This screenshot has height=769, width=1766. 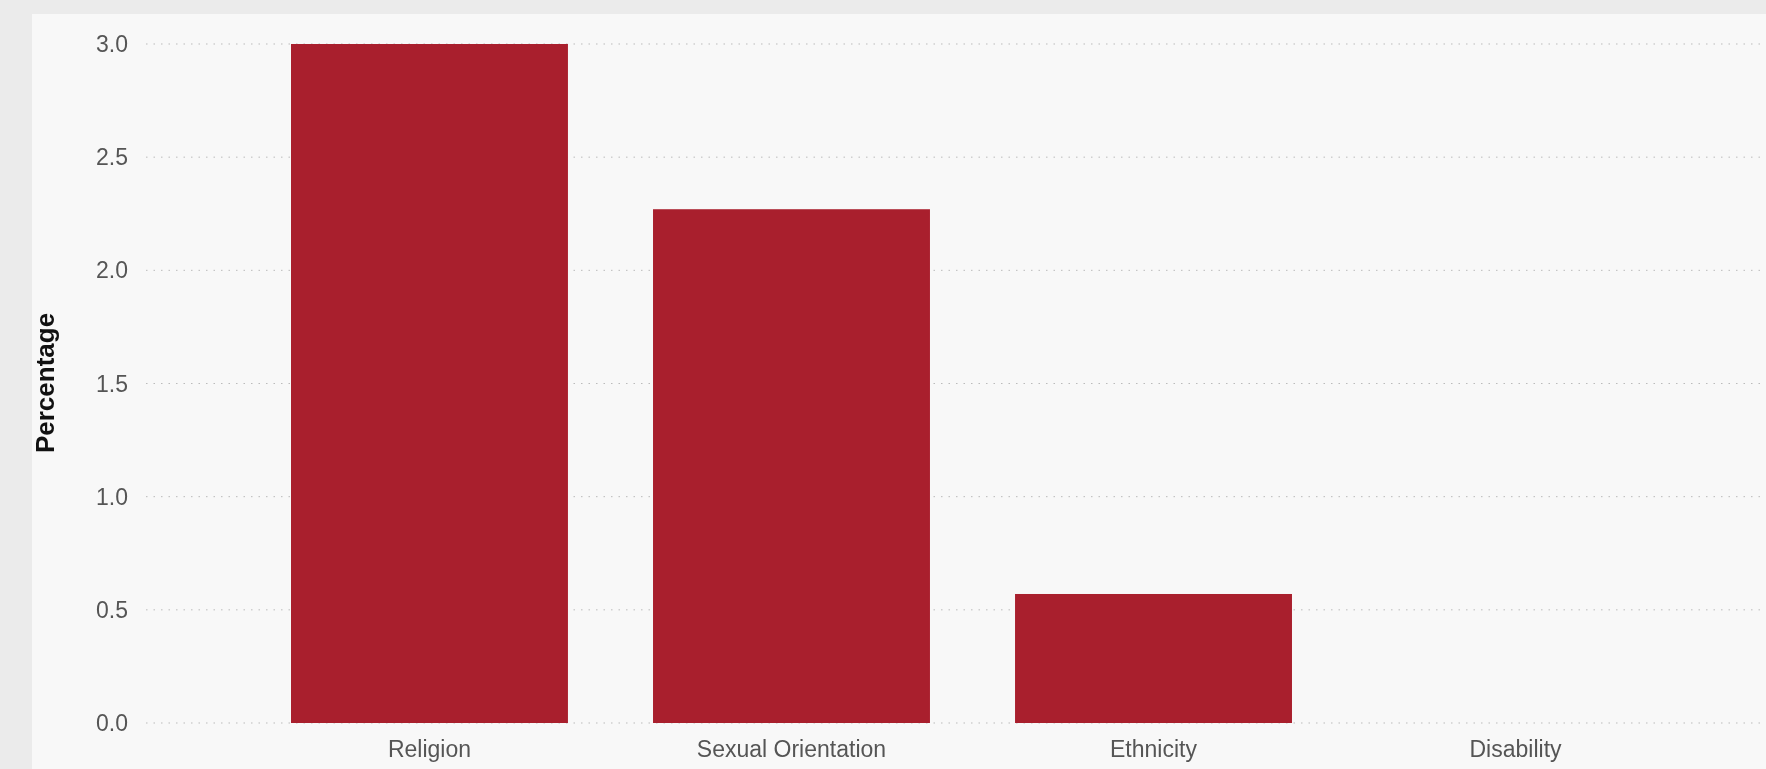 What do you see at coordinates (112, 383) in the screenshot?
I see `y-tick-label: 1.5` at bounding box center [112, 383].